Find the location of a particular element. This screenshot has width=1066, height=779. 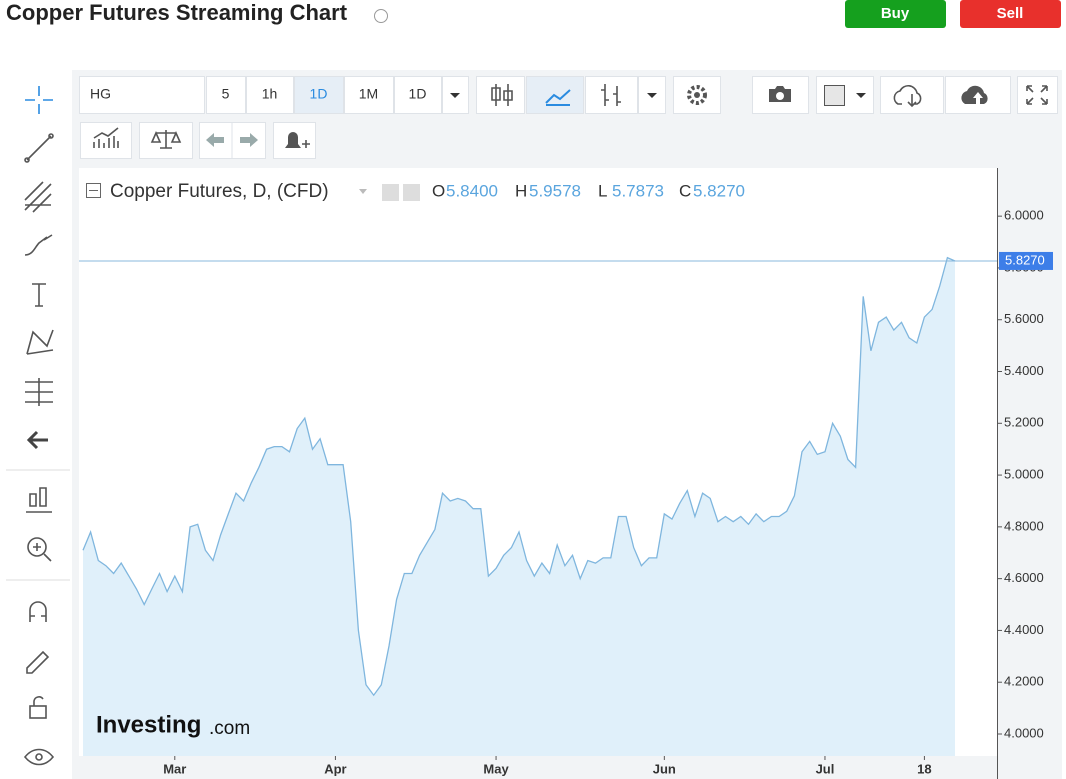

y-tick-label: 4.6000 is located at coordinates (1024, 577).